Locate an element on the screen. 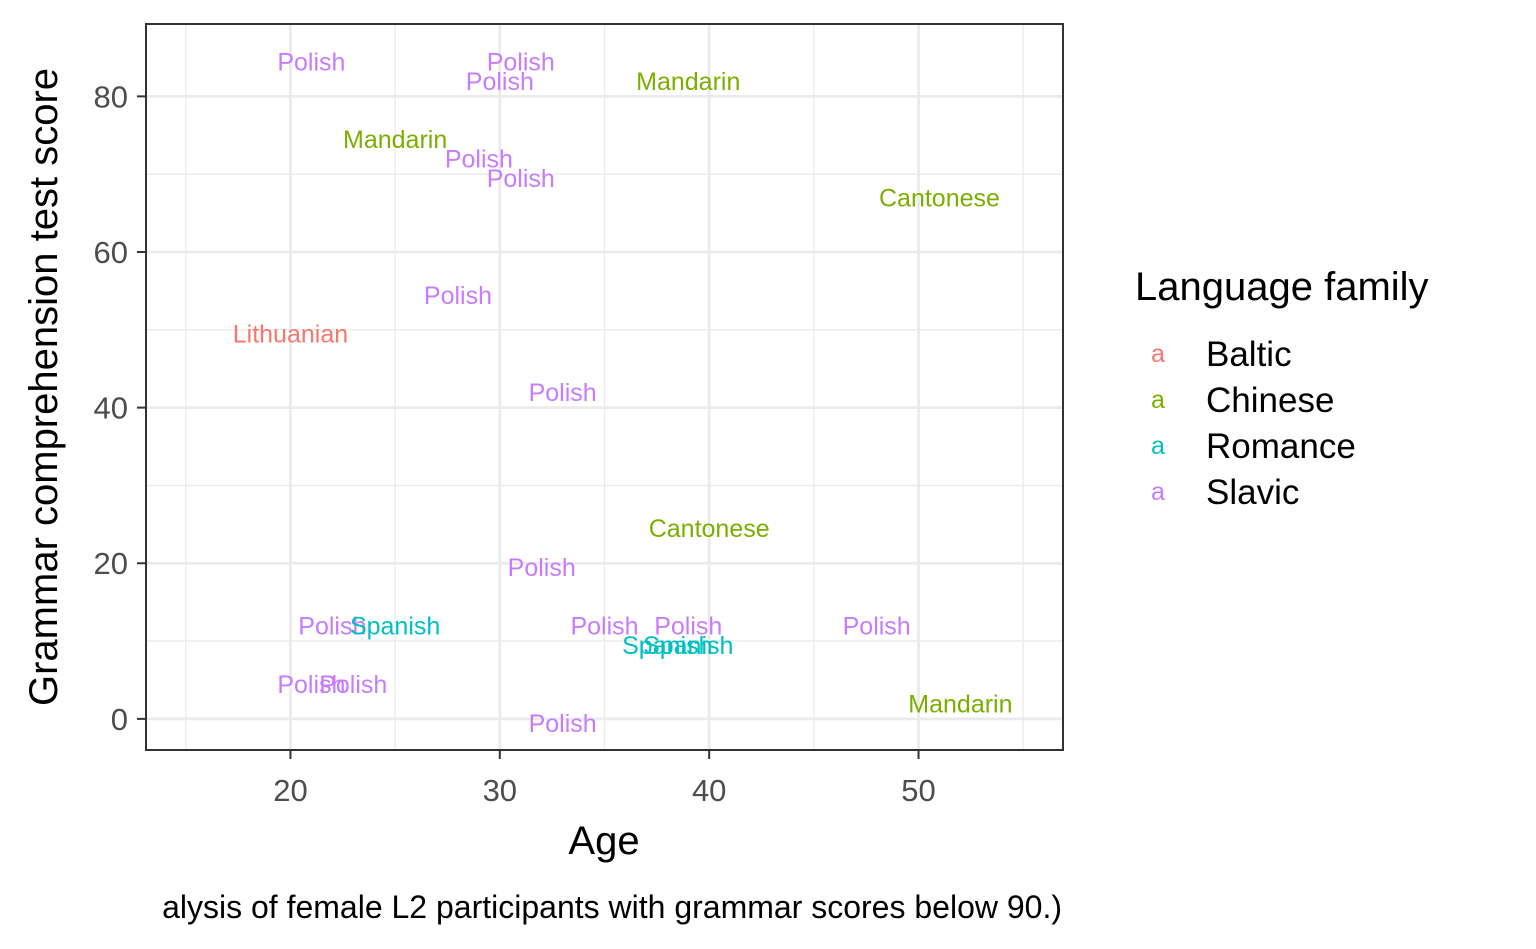 This screenshot has height=949, width=1536. x-tick-label: 40 is located at coordinates (709, 790).